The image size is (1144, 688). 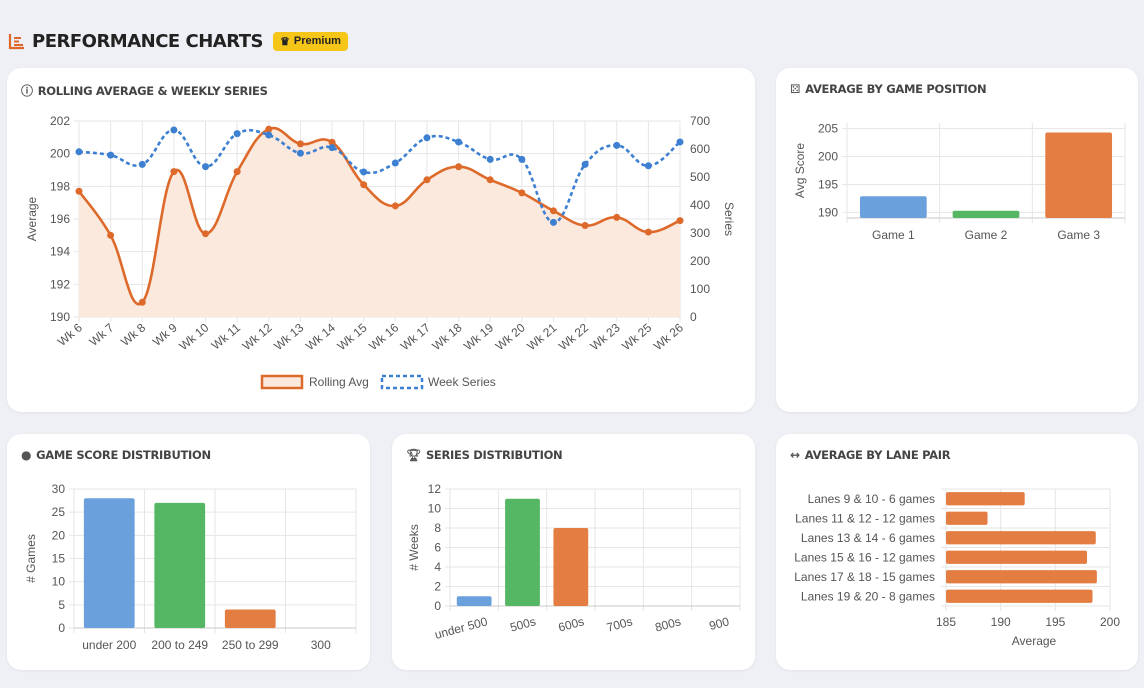 I want to click on x-tick-label: Wk 6, so click(x=70, y=334).